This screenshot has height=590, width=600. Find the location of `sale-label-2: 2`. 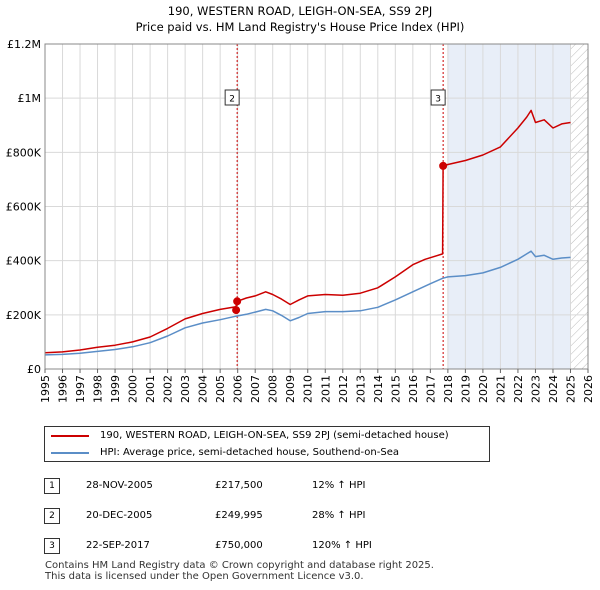

sale-label-2: 2 is located at coordinates (232, 100).